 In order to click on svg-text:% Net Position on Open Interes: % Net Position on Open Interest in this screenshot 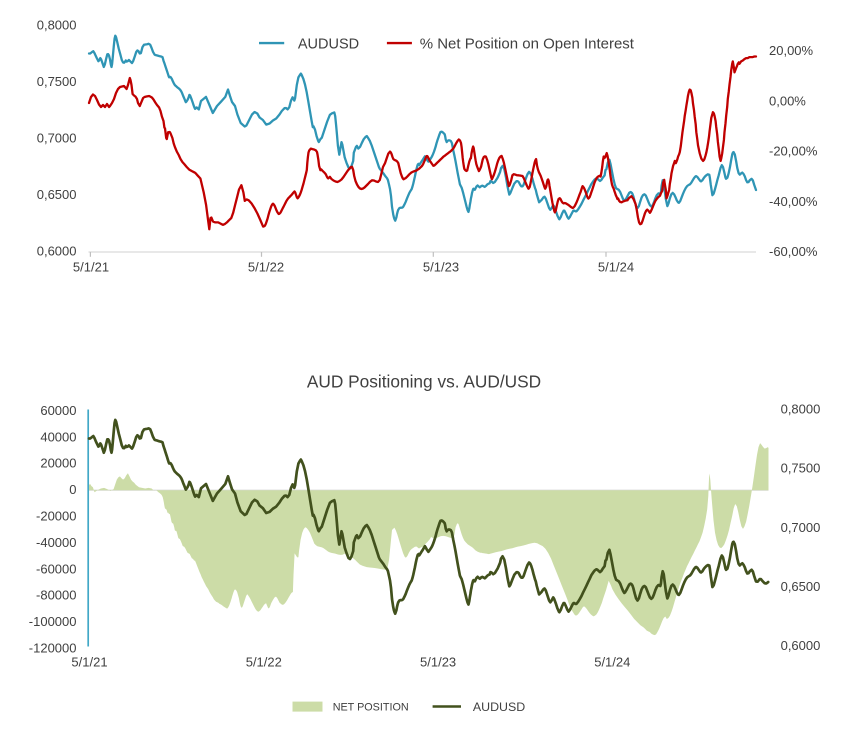, I will do `click(527, 44)`.